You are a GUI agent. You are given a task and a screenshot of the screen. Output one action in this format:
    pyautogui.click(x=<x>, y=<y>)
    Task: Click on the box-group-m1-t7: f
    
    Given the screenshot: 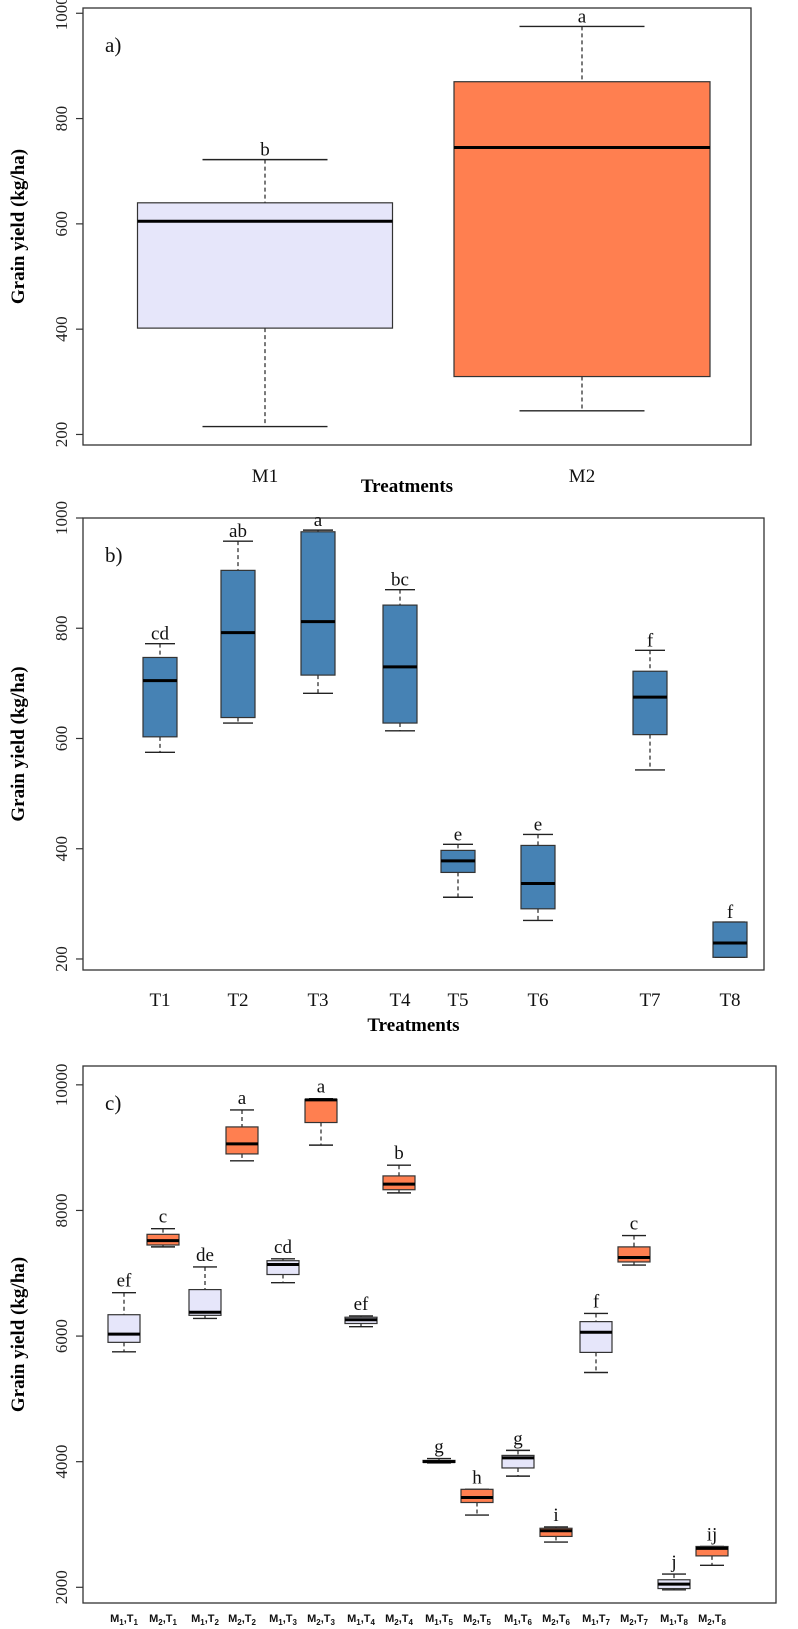 What is the action you would take?
    pyautogui.click(x=596, y=1332)
    